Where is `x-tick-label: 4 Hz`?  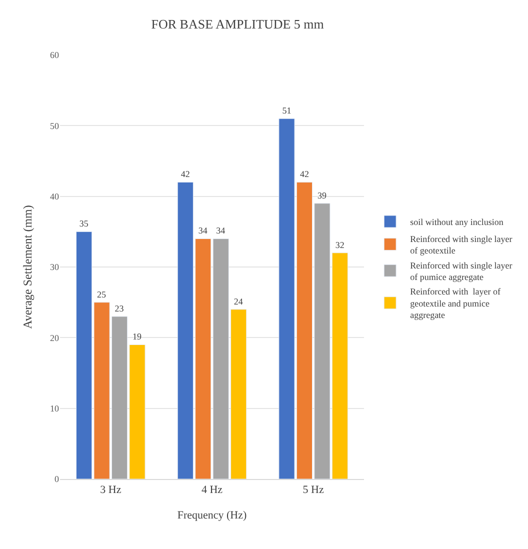 x-tick-label: 4 Hz is located at coordinates (212, 490).